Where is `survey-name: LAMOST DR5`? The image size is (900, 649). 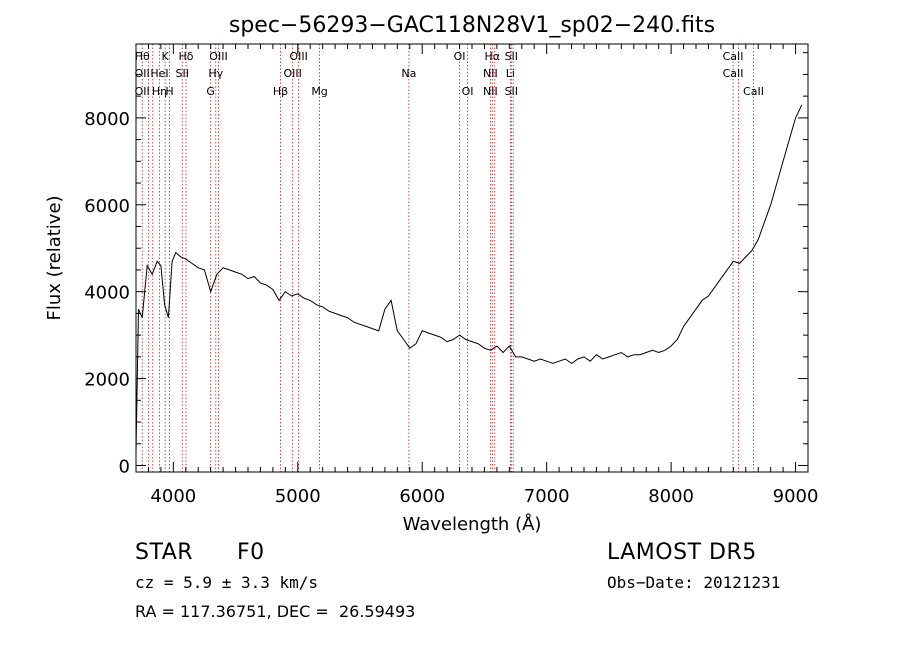 survey-name: LAMOST DR5 is located at coordinates (682, 552).